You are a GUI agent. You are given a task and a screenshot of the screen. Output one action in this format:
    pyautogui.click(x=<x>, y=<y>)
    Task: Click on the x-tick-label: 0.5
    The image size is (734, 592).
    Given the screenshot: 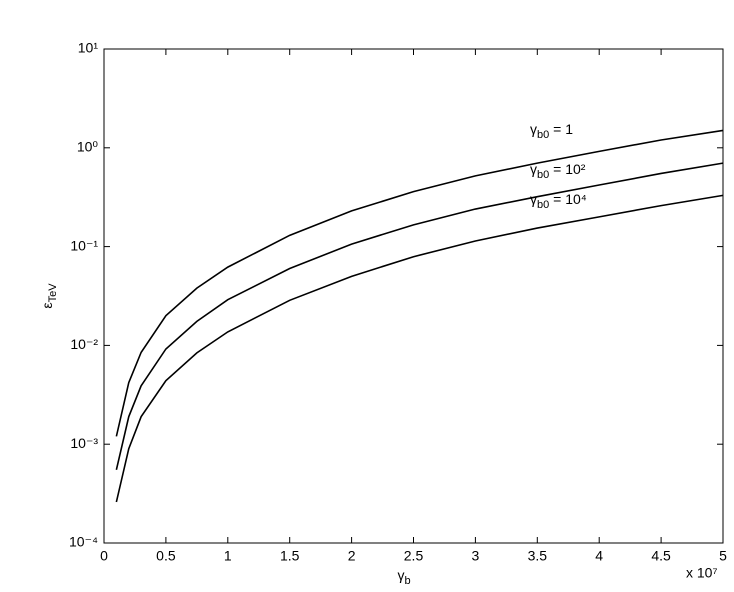 What is the action you would take?
    pyautogui.click(x=166, y=556)
    